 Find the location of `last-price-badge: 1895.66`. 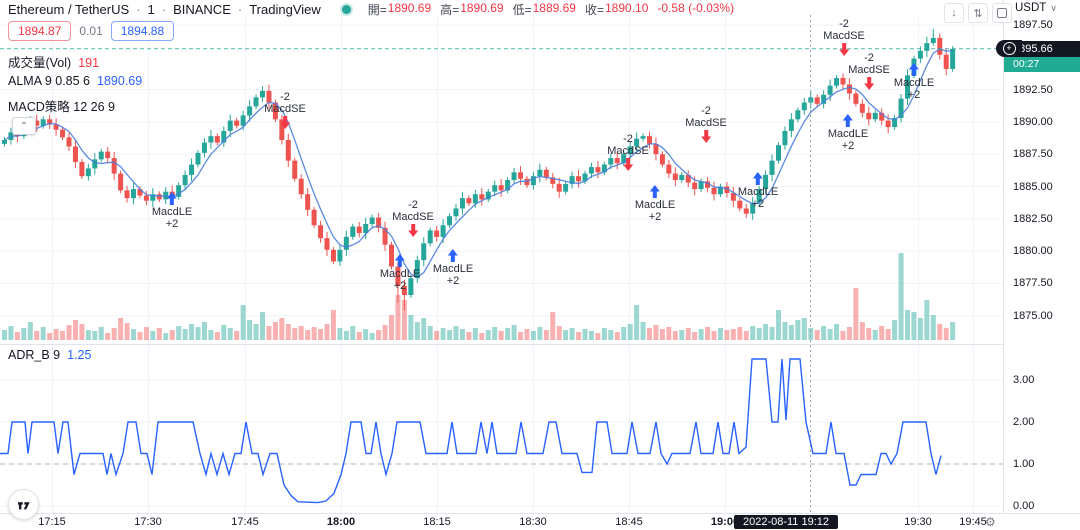

last-price-badge: 1895.66 is located at coordinates (1042, 48).